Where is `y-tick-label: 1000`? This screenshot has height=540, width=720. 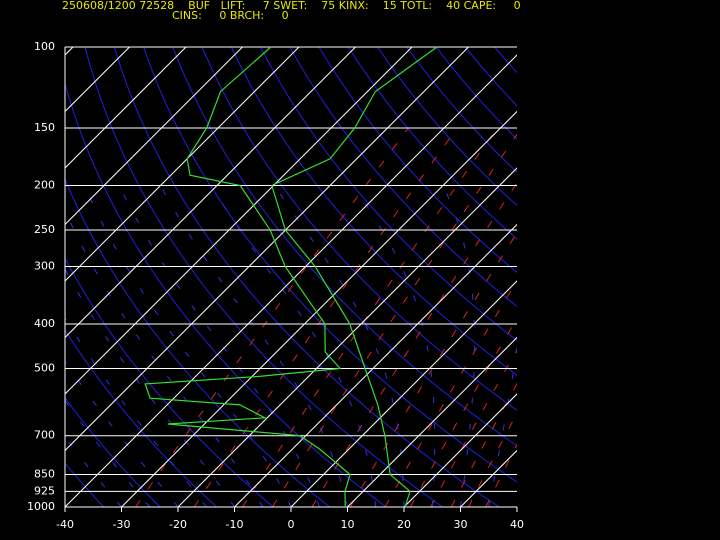
y-tick-label: 1000 is located at coordinates (41, 506).